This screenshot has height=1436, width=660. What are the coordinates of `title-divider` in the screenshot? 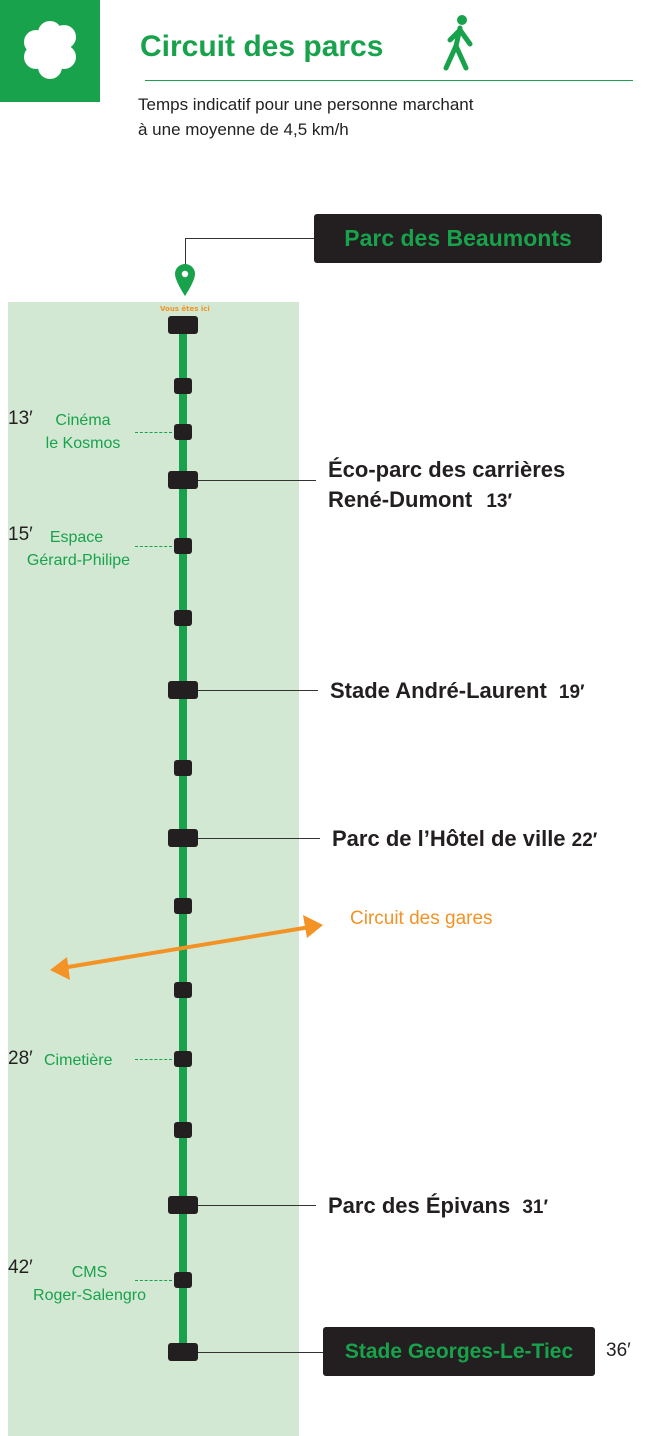 It's located at (389, 80).